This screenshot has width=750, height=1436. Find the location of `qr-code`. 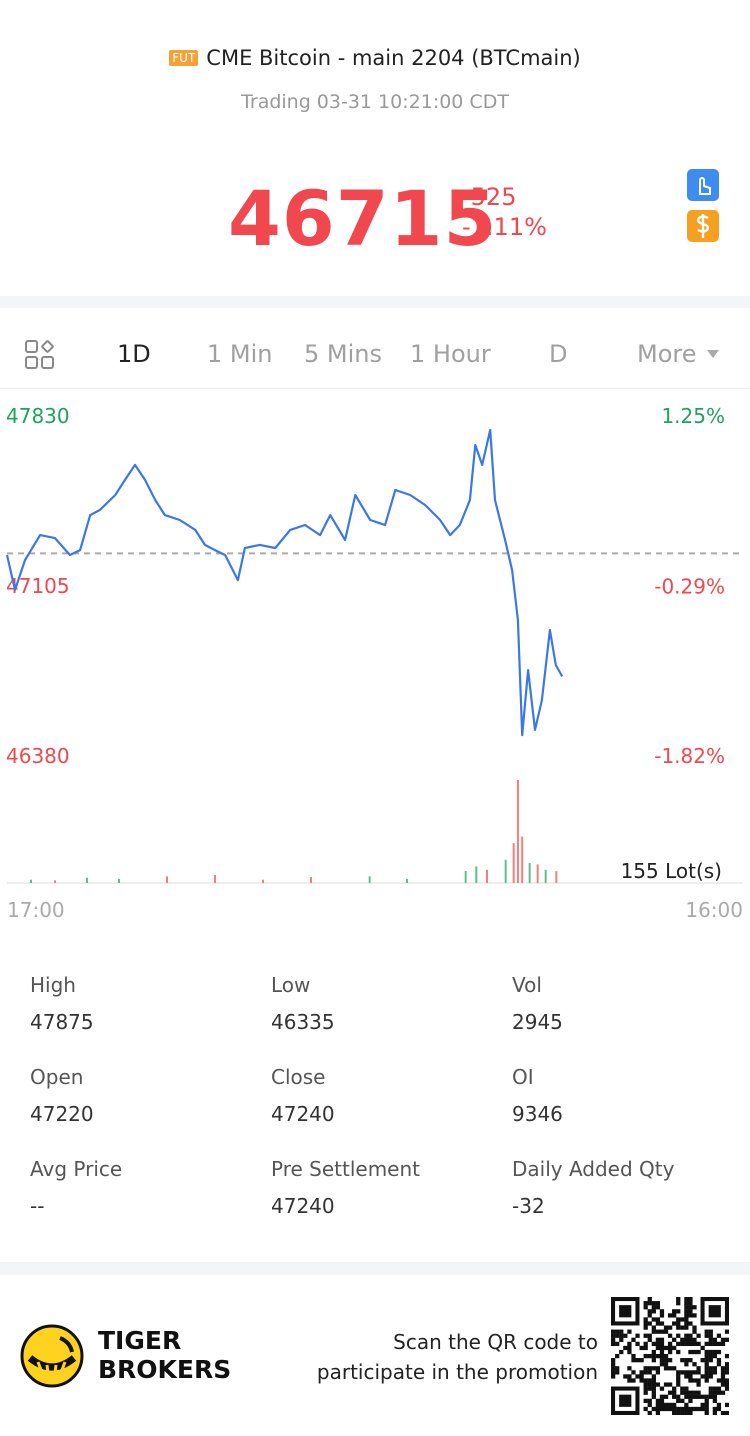

qr-code is located at coordinates (670, 1356).